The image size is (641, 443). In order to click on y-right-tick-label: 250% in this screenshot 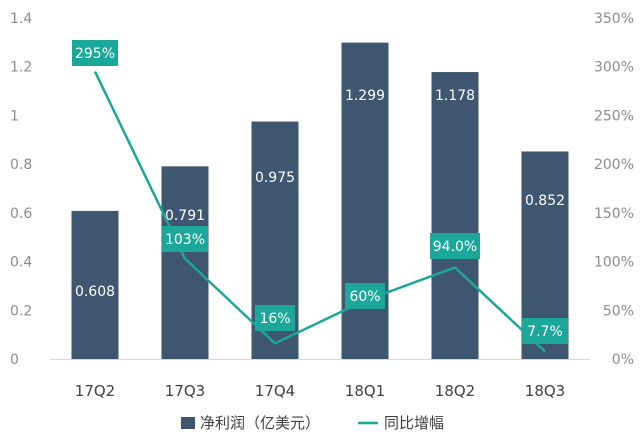, I will do `click(614, 116)`.